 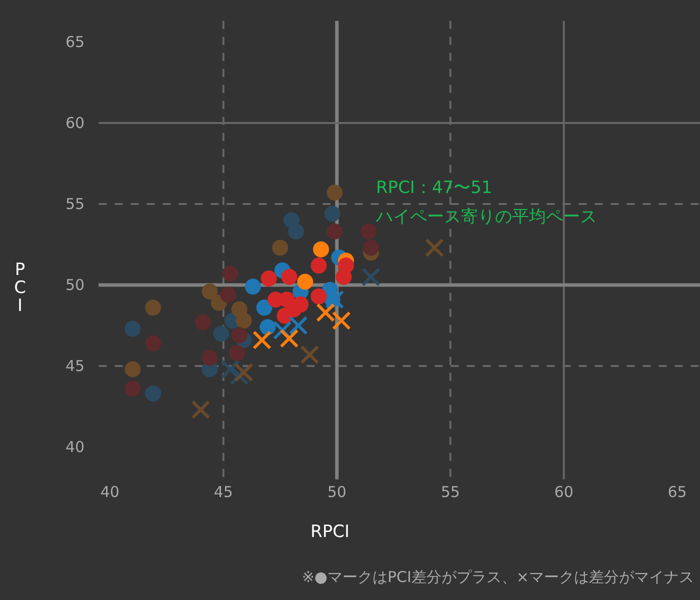 I want to click on y-tick-label: 40, so click(x=75, y=447).